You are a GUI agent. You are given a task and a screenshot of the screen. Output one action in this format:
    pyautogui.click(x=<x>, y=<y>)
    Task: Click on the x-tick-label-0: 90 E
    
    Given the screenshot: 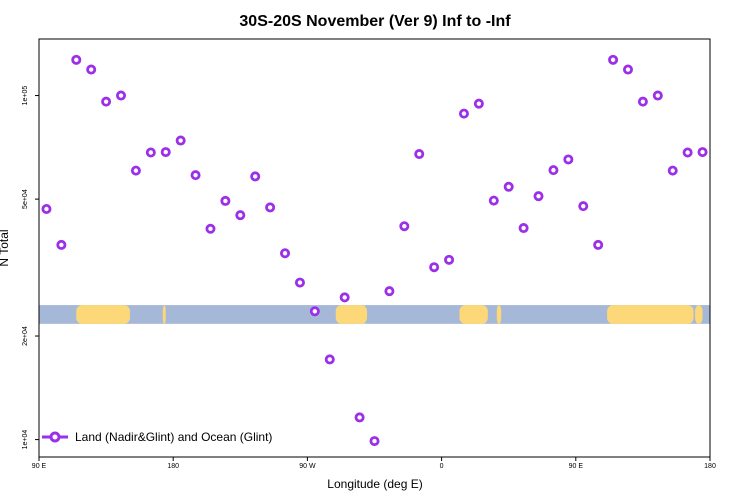 What is the action you would take?
    pyautogui.click(x=39, y=466)
    